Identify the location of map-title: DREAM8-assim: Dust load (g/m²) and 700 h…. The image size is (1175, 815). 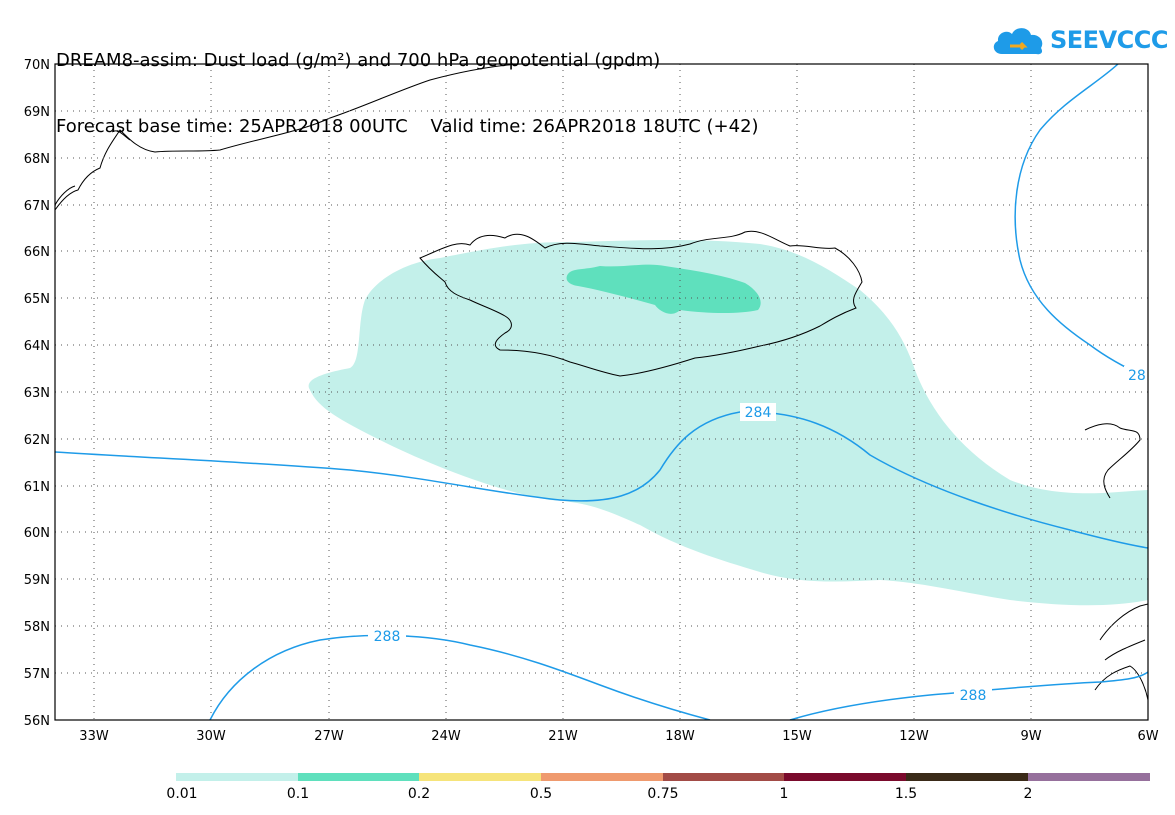
(407, 83).